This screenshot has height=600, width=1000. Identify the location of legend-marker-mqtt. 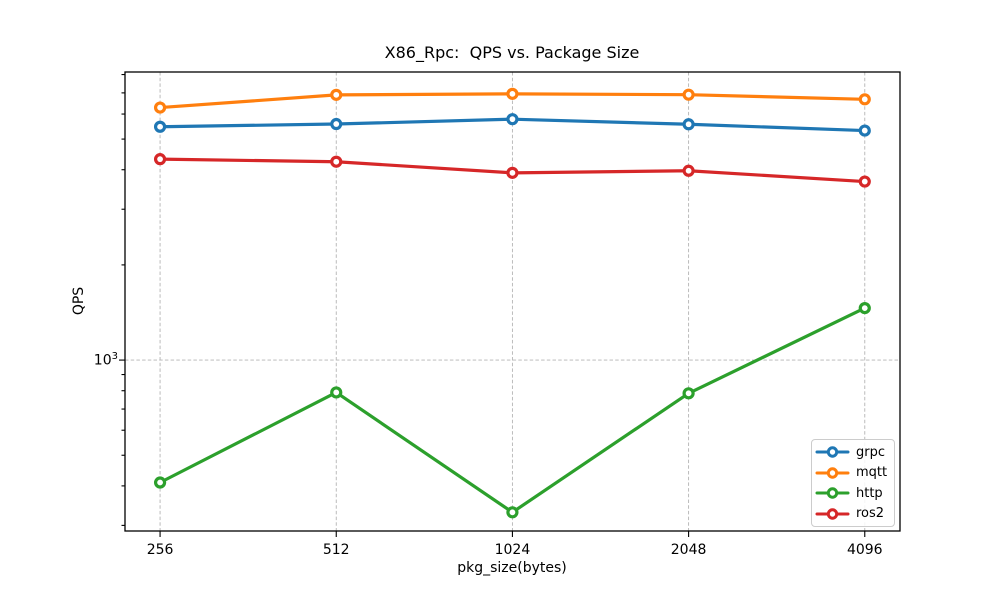
(832, 473).